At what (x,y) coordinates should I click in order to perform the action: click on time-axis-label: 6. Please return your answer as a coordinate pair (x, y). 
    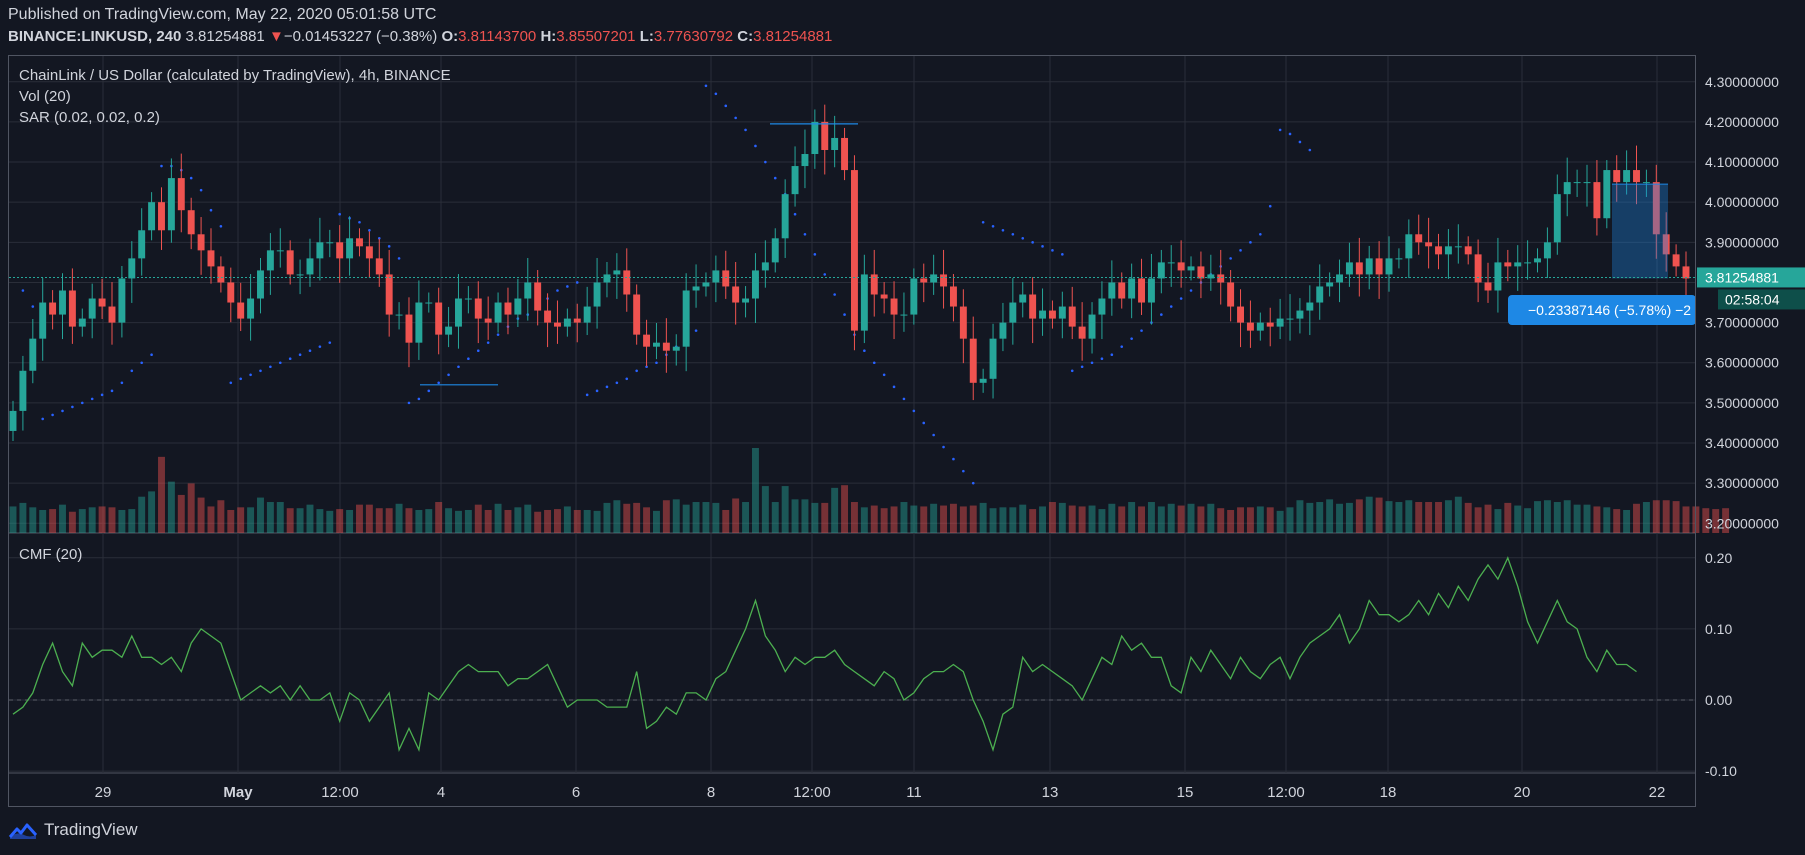
    Looking at the image, I should click on (576, 792).